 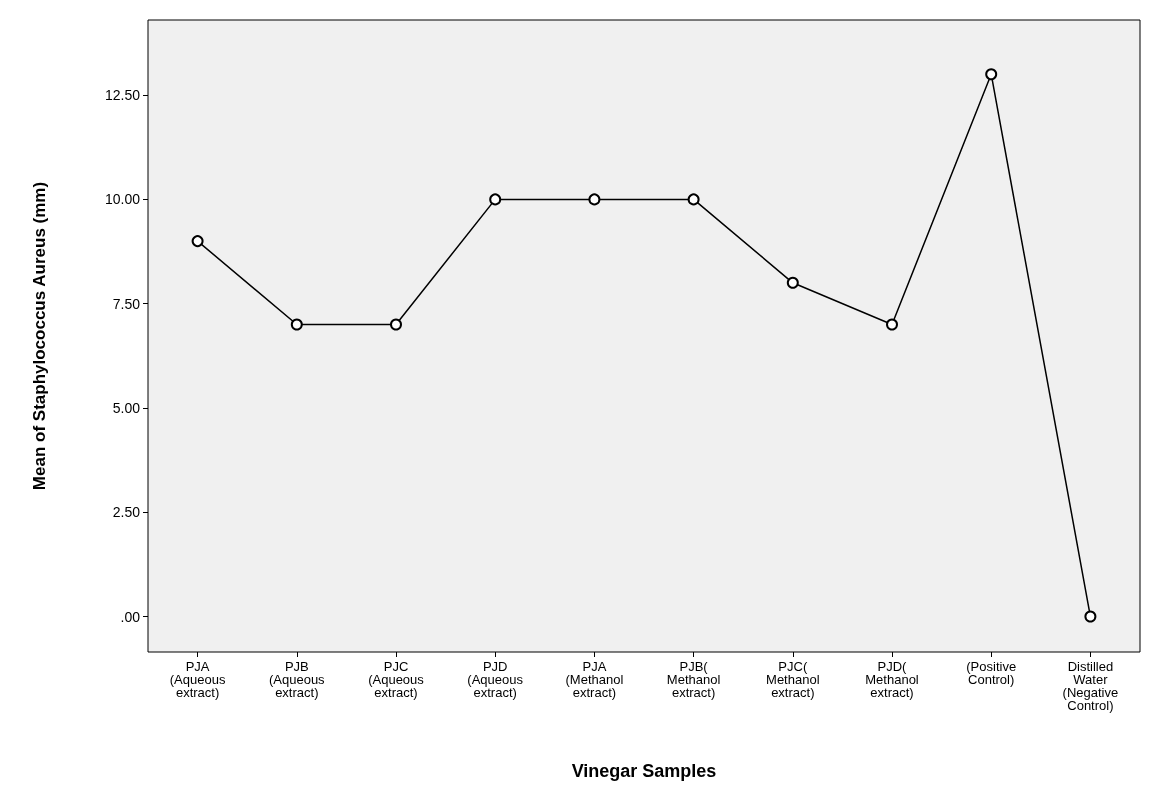 What do you see at coordinates (793, 679) in the screenshot?
I see `x-tick-label: PJC( Methanol extract)` at bounding box center [793, 679].